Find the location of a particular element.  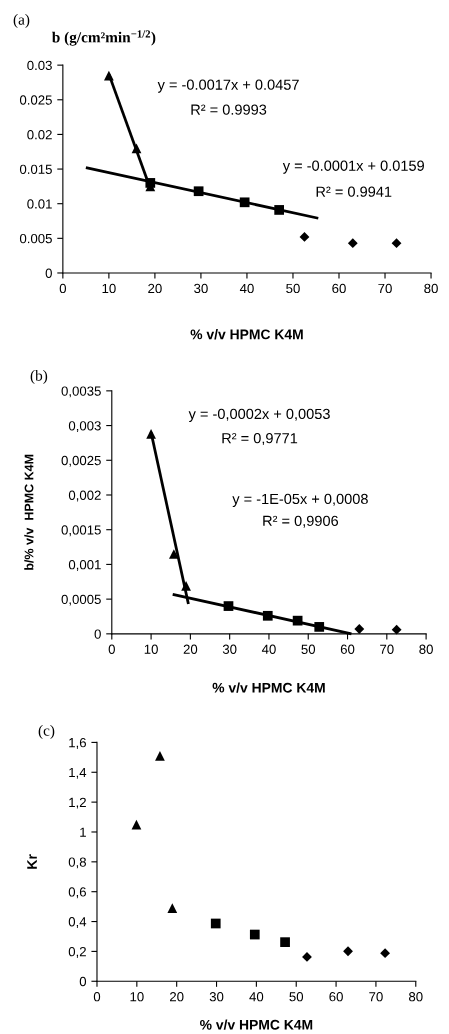

y-tick-label: 0,8 is located at coordinates (77, 863).